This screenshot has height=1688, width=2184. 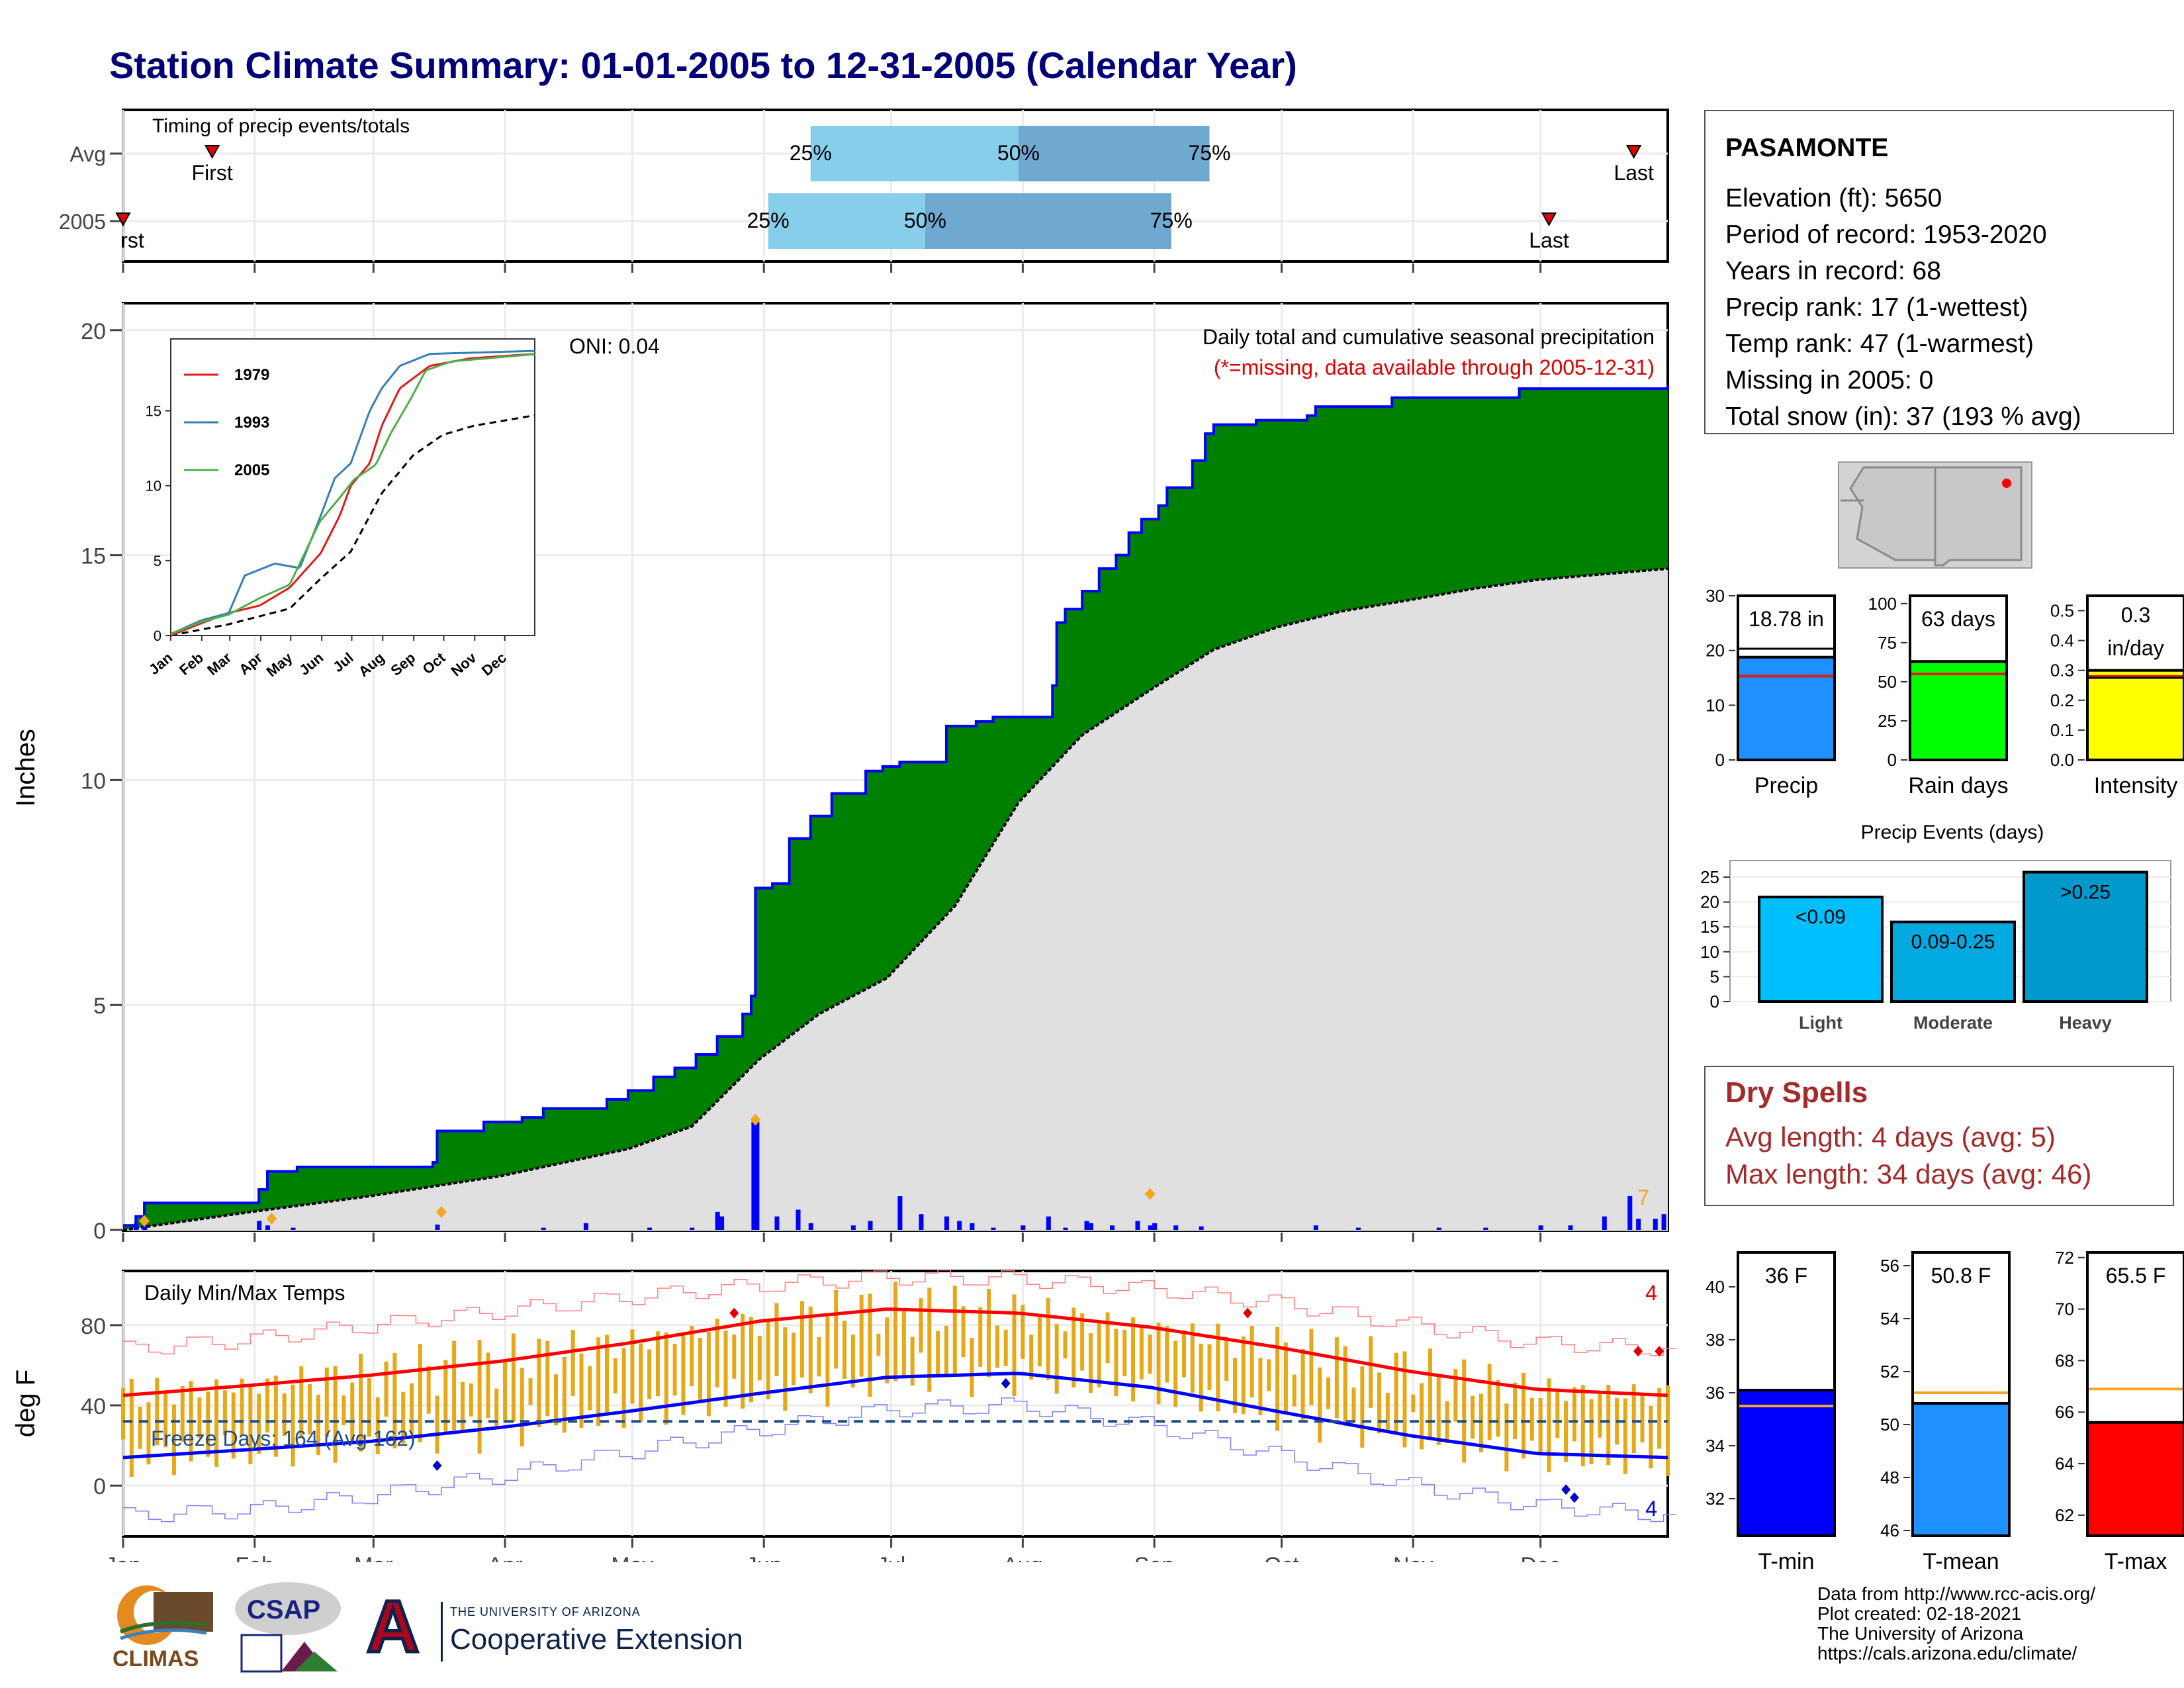 I want to click on credit-plot-created: Plot created: 02-18-2021, so click(x=1920, y=1614).